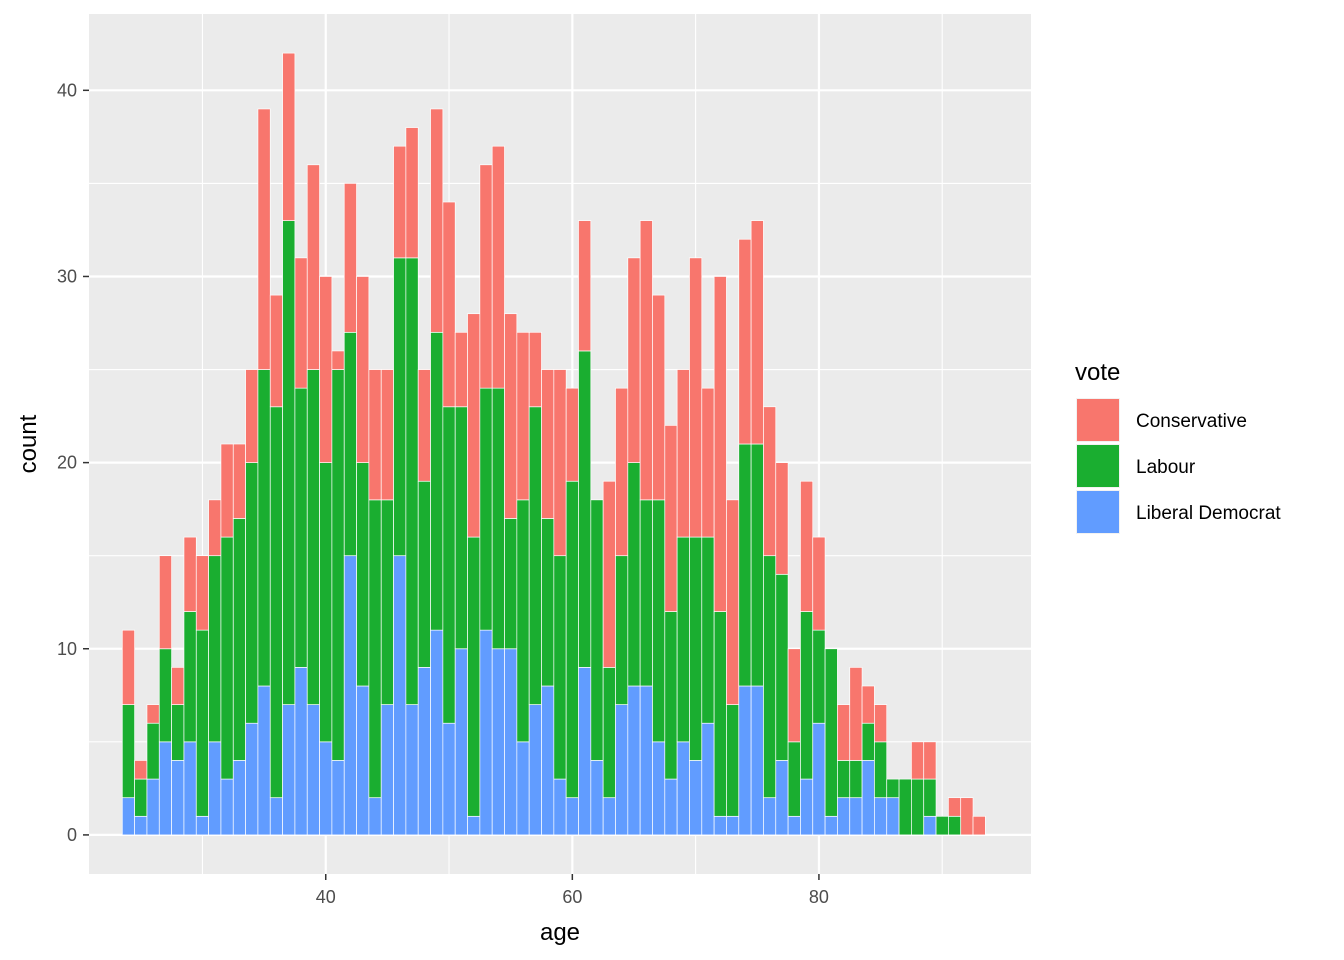 This screenshot has width=1344, height=960. I want to click on y-axis: 0 10 20 30 40, so click(73, 462).